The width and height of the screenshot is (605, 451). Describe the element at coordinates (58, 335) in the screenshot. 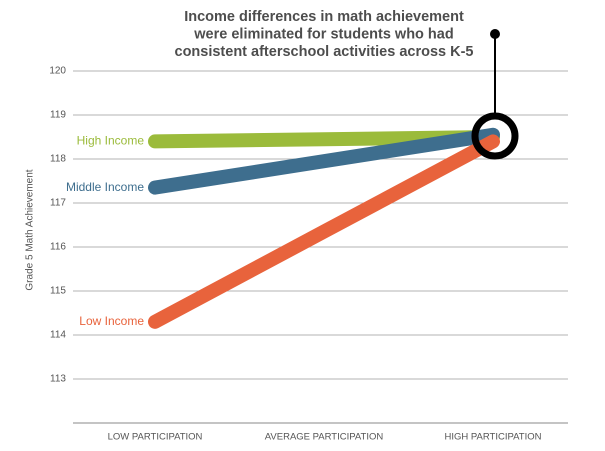

I see `y-tick-label: 114` at that location.